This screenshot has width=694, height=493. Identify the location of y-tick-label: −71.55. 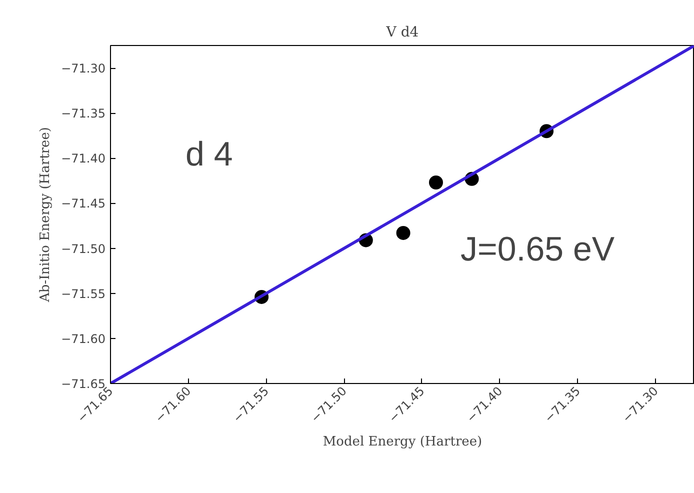
(83, 293).